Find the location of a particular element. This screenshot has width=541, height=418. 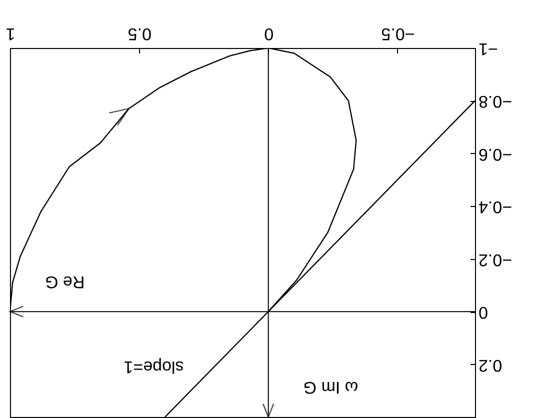

annotation: slope=1 is located at coordinates (154, 366).